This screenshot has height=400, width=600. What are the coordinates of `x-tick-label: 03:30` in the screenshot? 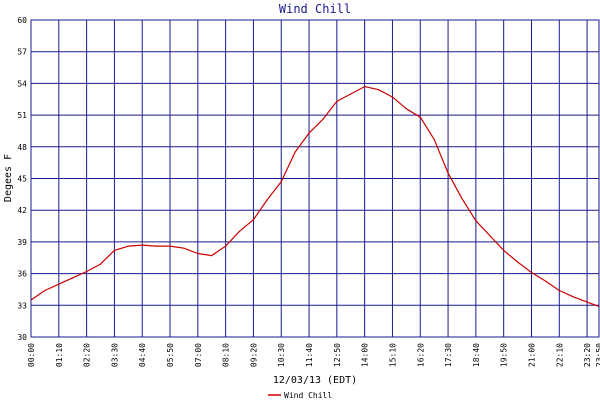 It's located at (114, 355).